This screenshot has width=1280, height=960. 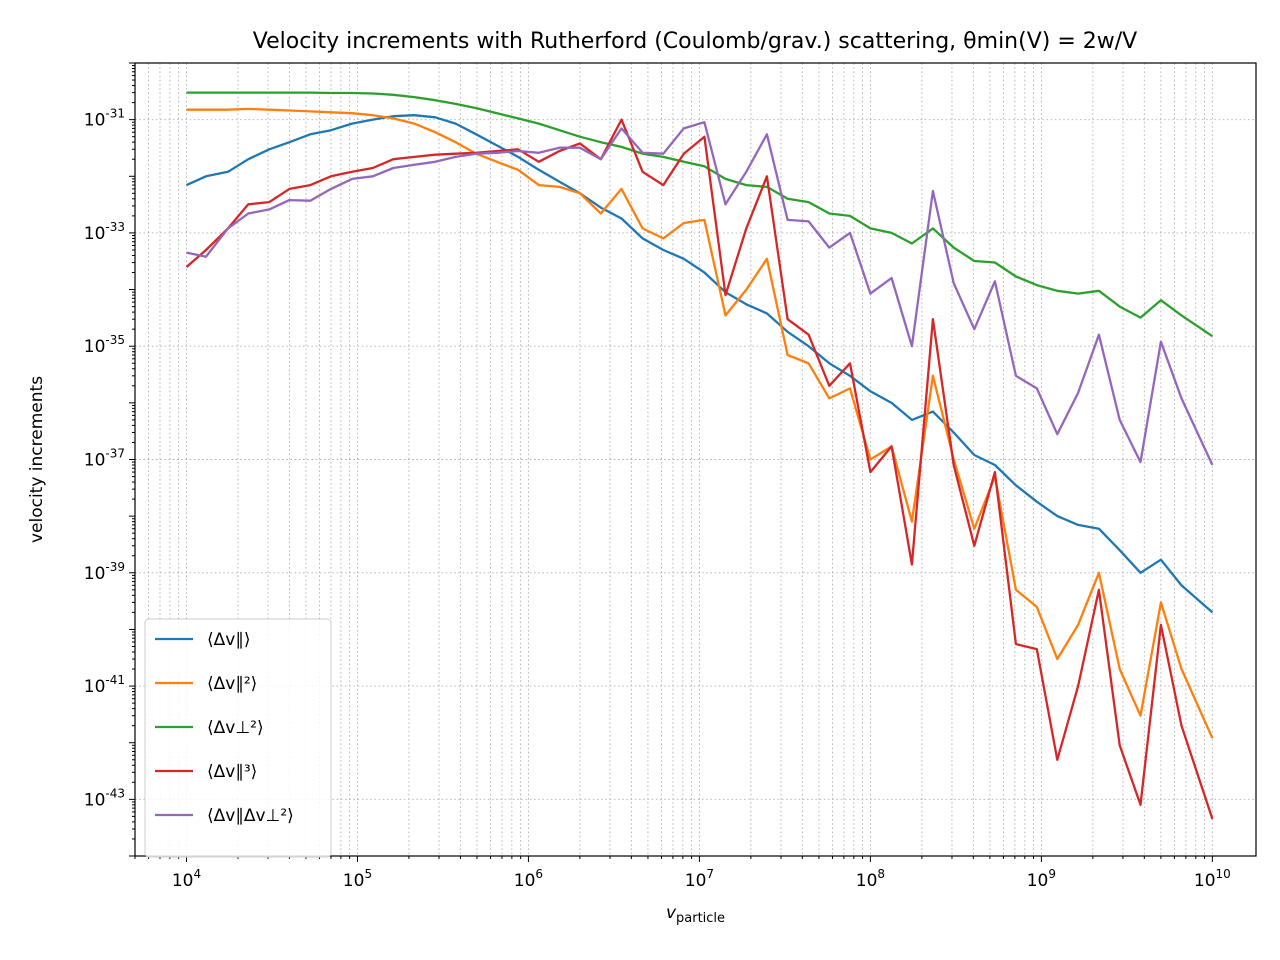 What do you see at coordinates (1041, 879) in the screenshot?
I see `x-tick-label: 10⁹` at bounding box center [1041, 879].